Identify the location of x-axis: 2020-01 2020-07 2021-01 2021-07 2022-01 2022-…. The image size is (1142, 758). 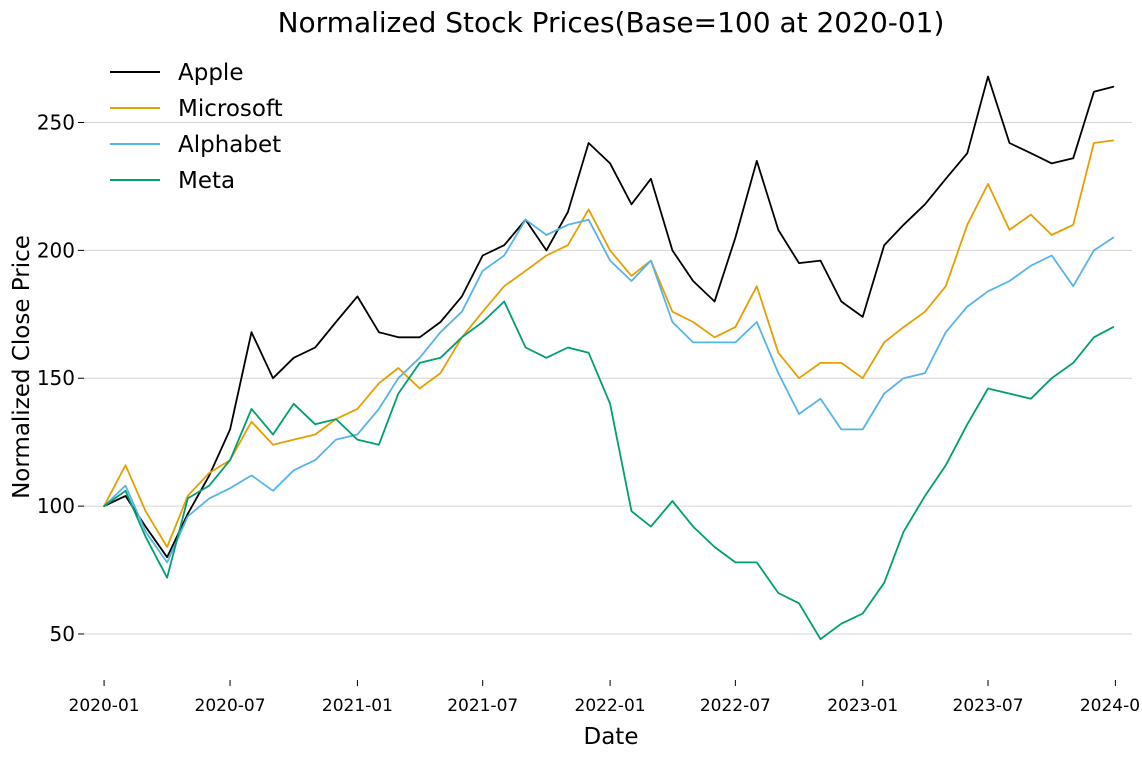
(605, 698).